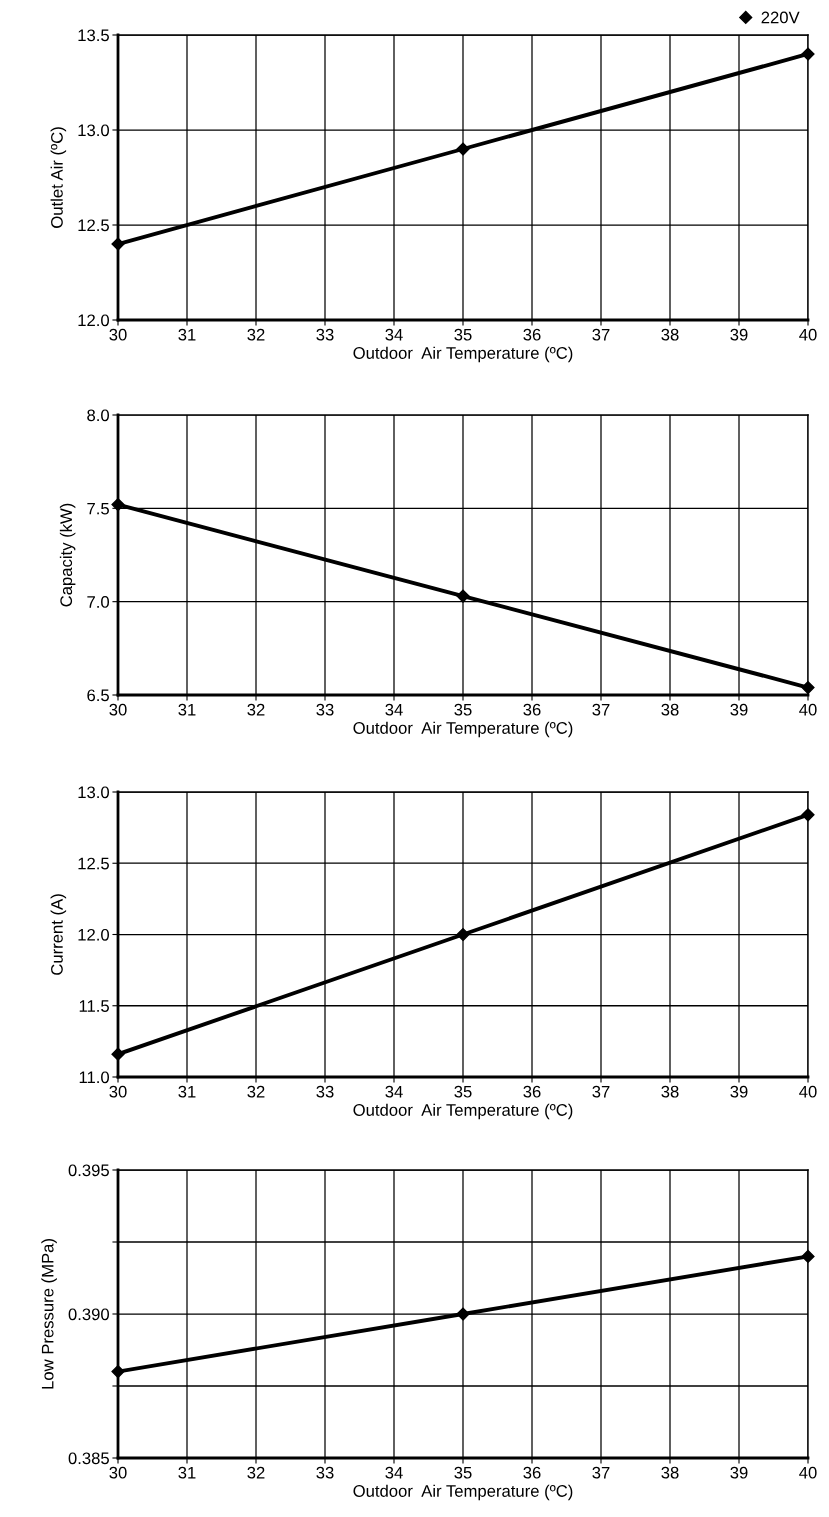 The image size is (829, 1517). Describe the element at coordinates (58, 177) in the screenshot. I see `y-axis-title: Outlet Air (ºC)` at that location.